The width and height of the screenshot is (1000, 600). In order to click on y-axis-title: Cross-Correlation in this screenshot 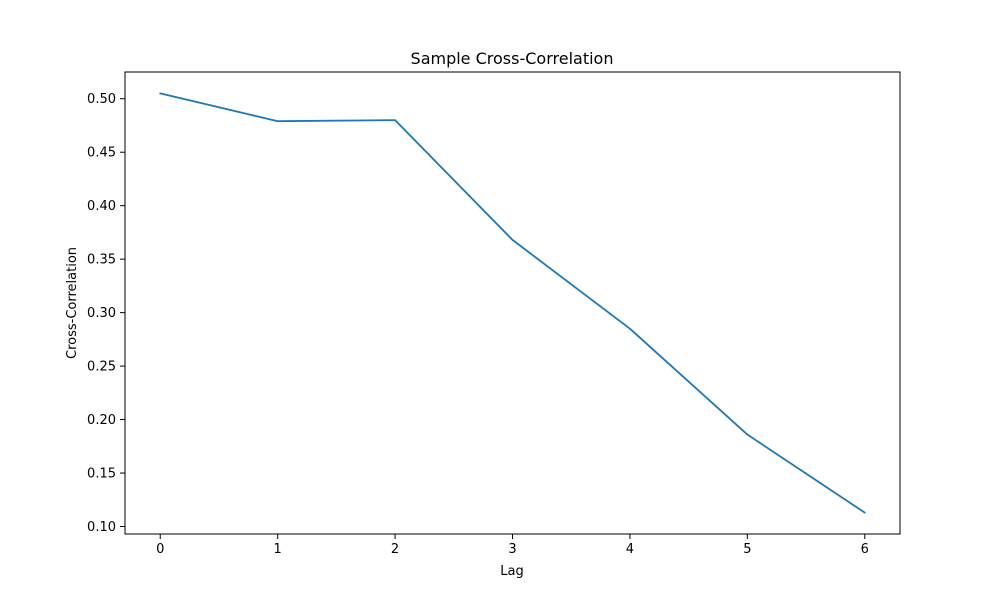, I will do `click(72, 303)`.